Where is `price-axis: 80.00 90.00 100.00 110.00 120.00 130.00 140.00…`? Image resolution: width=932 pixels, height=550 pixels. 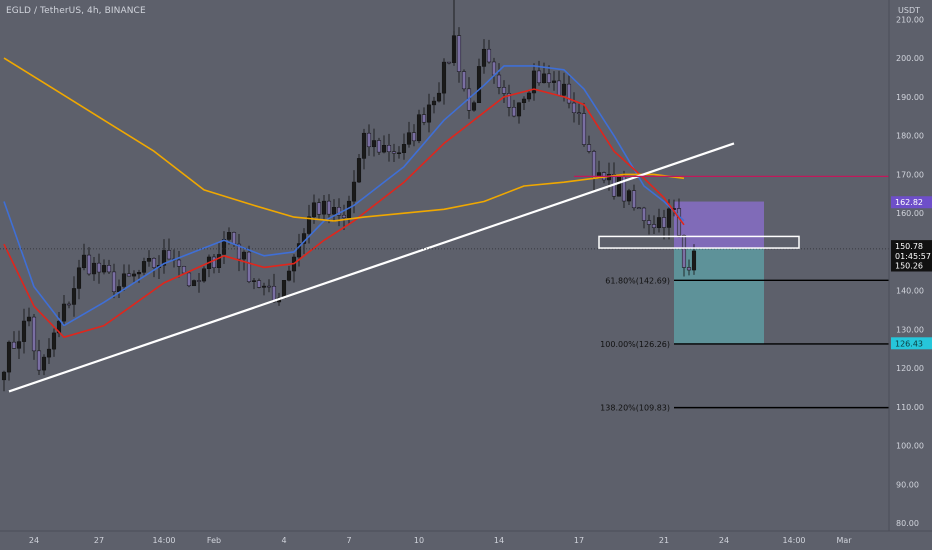 price-axis: 80.00 90.00 100.00 110.00 120.00 130.00 140.00… is located at coordinates (910, 271).